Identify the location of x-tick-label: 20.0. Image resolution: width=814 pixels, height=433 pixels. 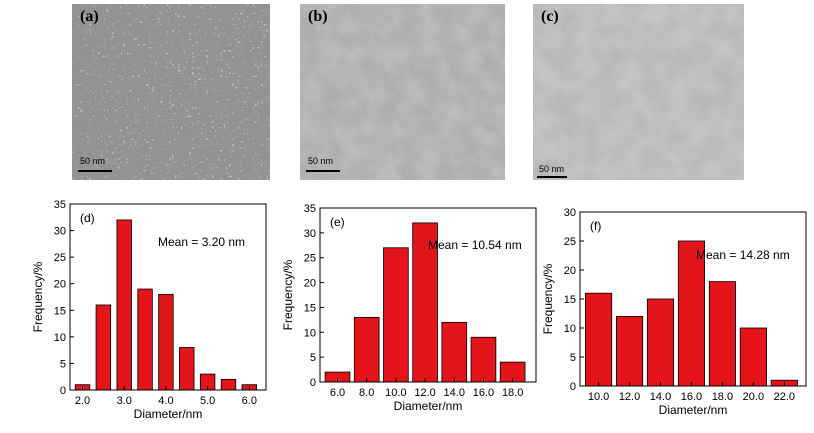
(753, 397).